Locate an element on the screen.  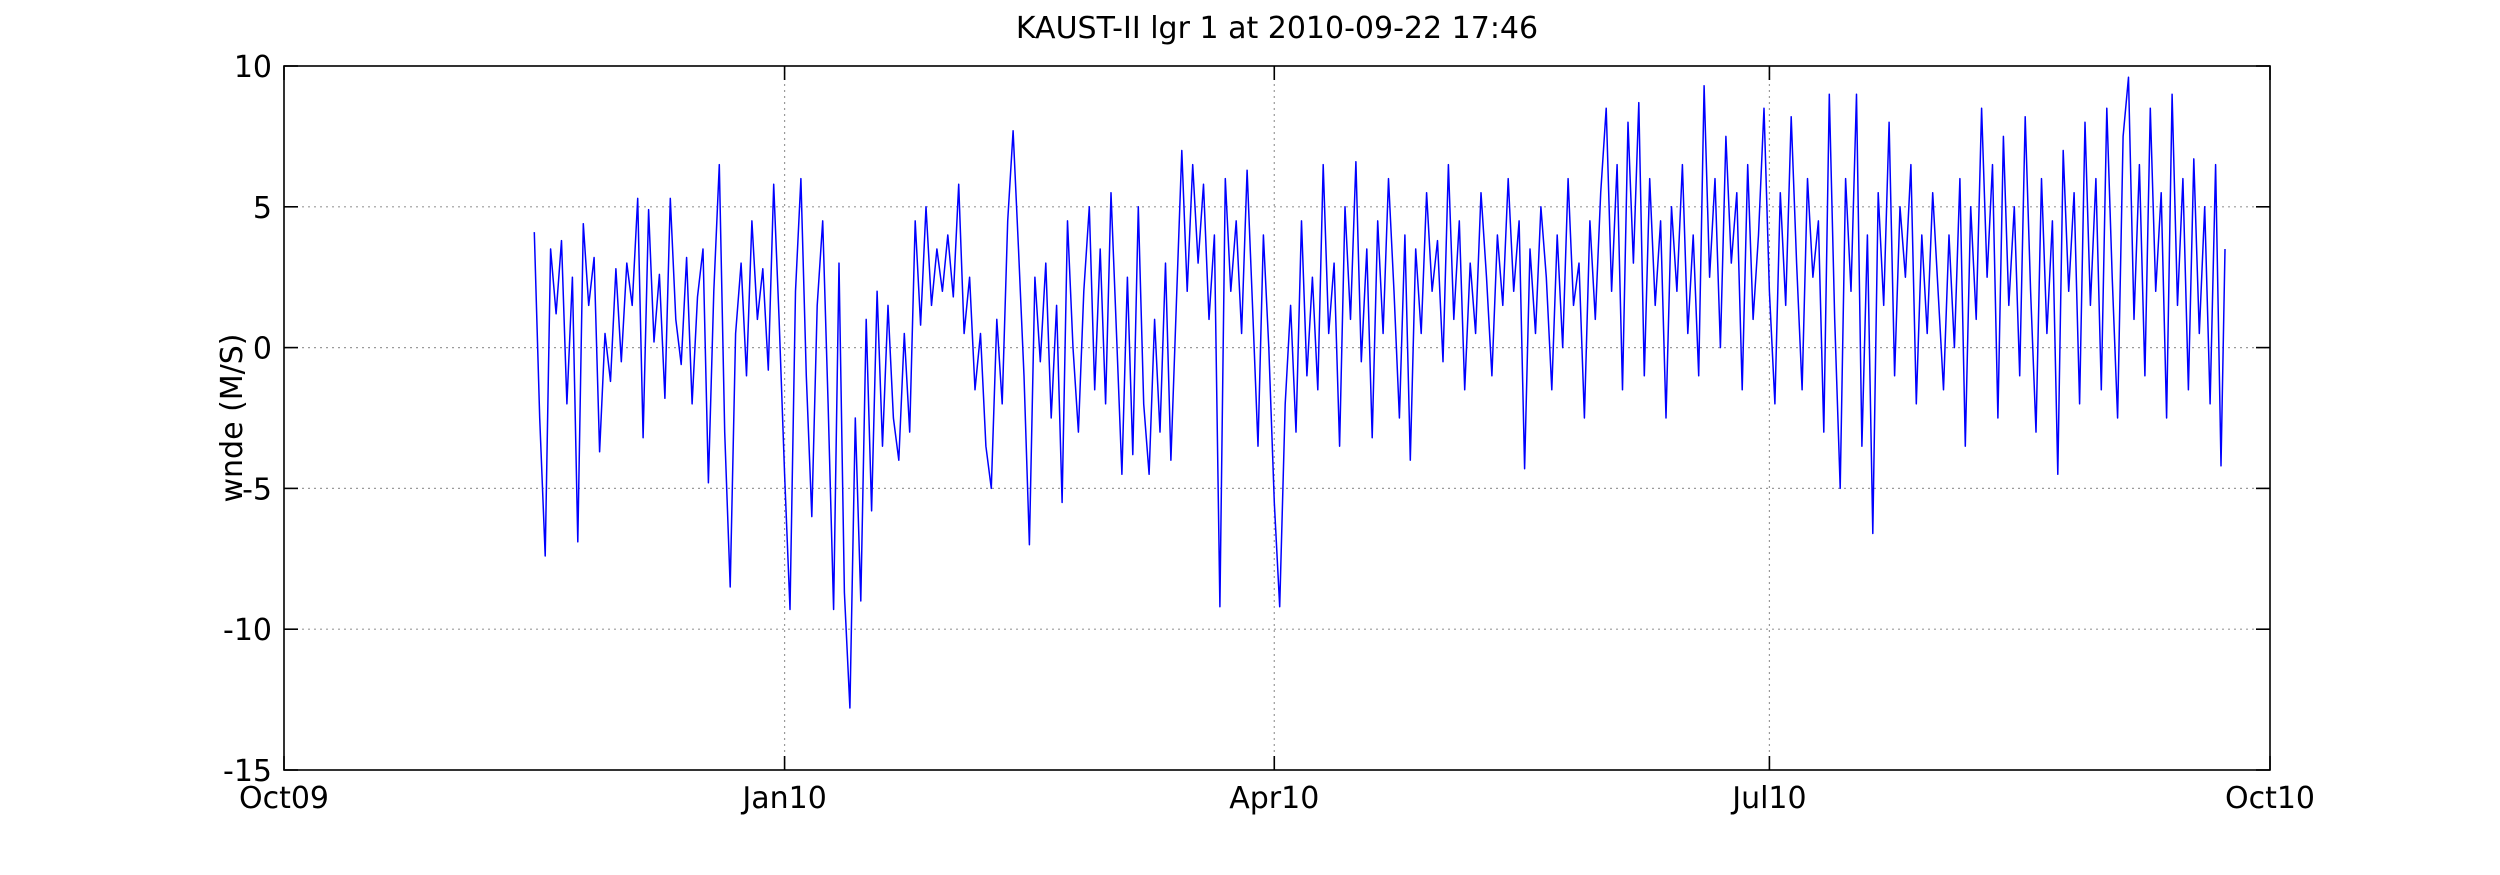
y-tick-label: 0 is located at coordinates (262, 349).